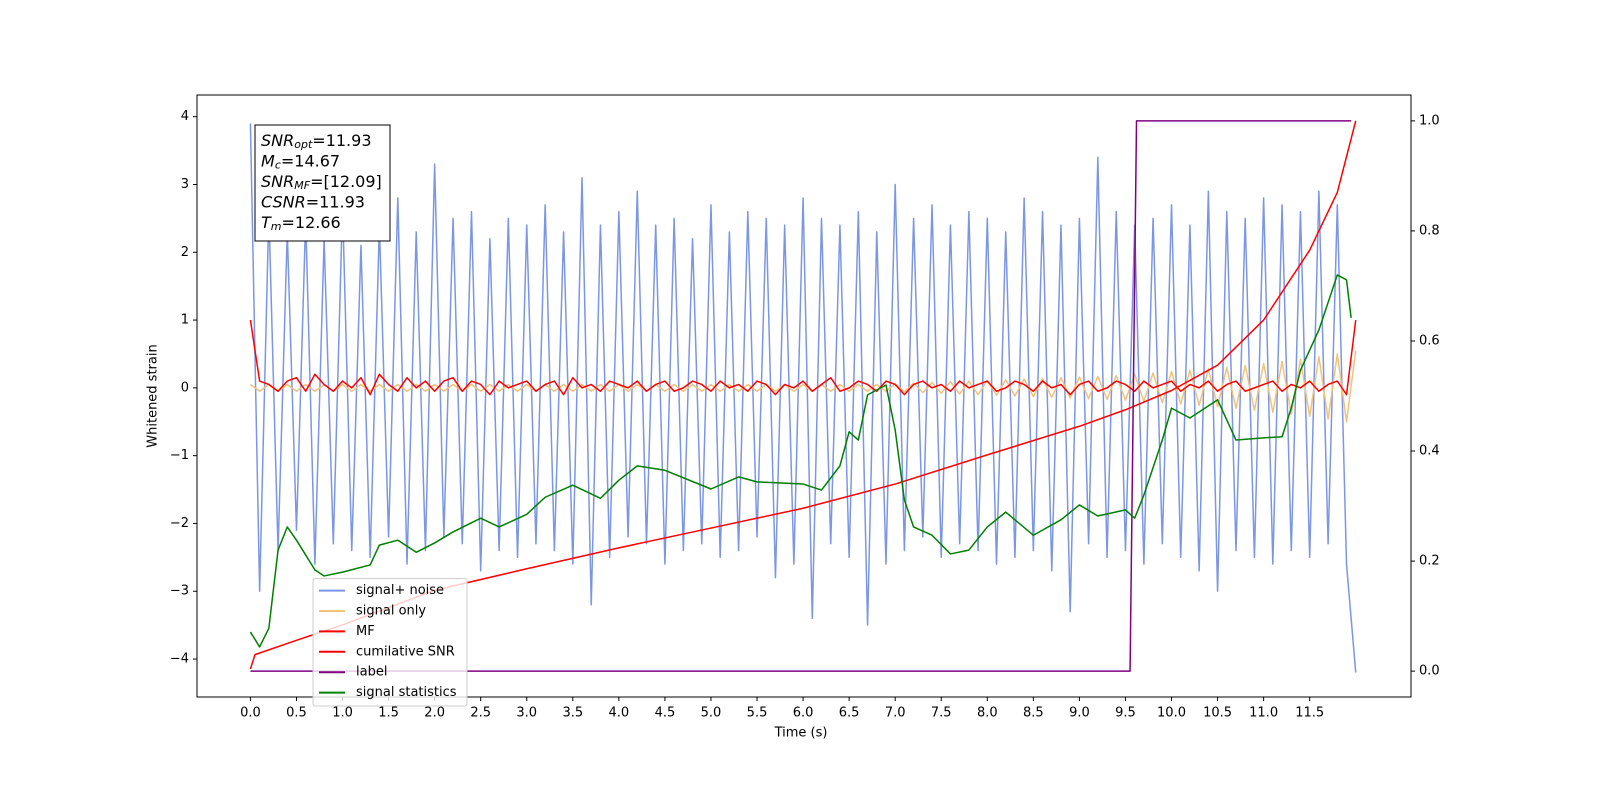 The image size is (1600, 800). What do you see at coordinates (619, 713) in the screenshot?
I see `x-tick-label: 4.0` at bounding box center [619, 713].